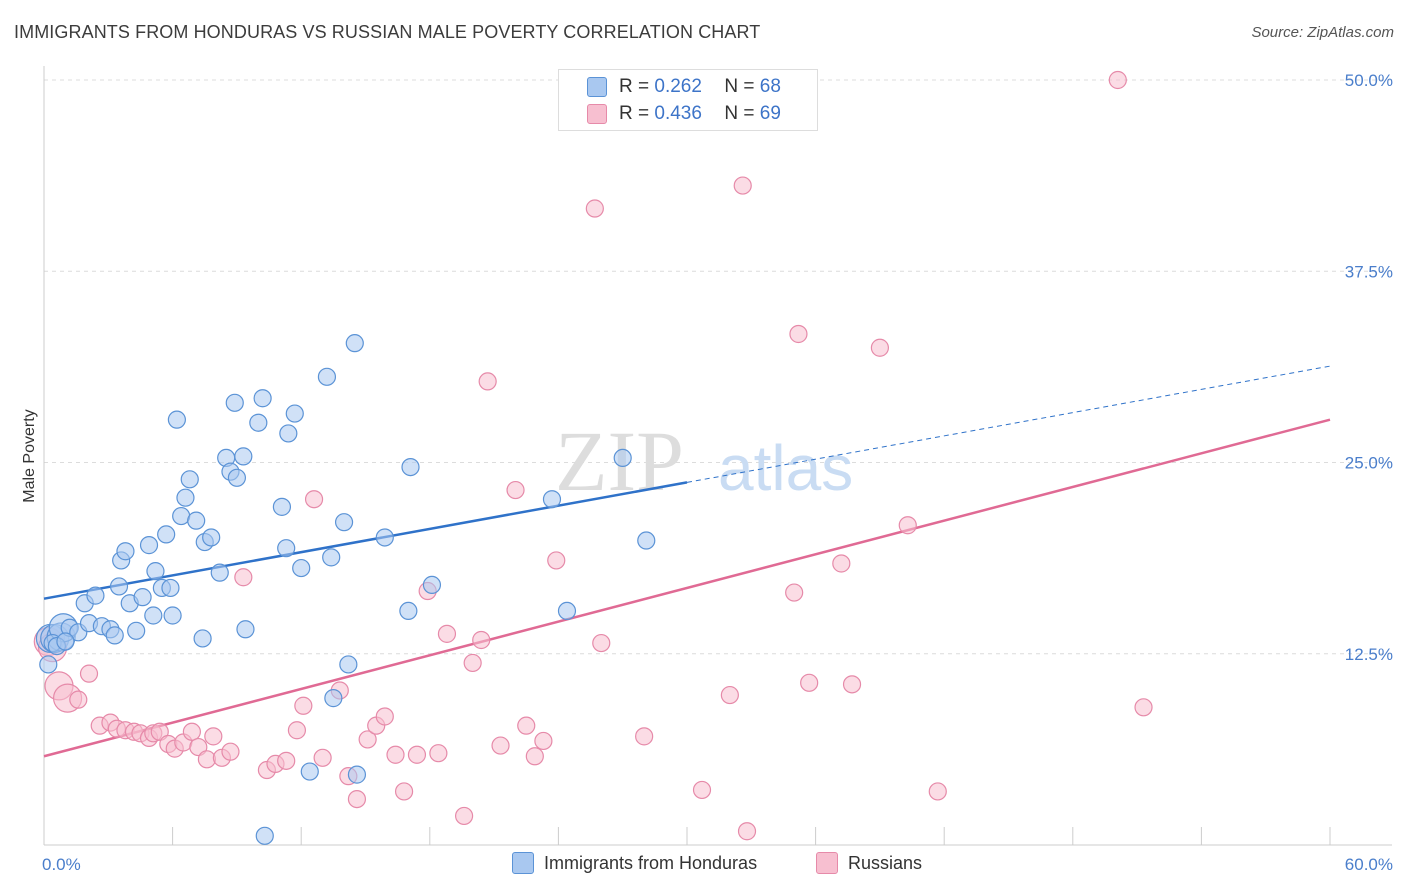 This screenshot has width=1406, height=892. What do you see at coordinates (597, 114) in the screenshot?
I see `legend-swatch-pink` at bounding box center [597, 114].